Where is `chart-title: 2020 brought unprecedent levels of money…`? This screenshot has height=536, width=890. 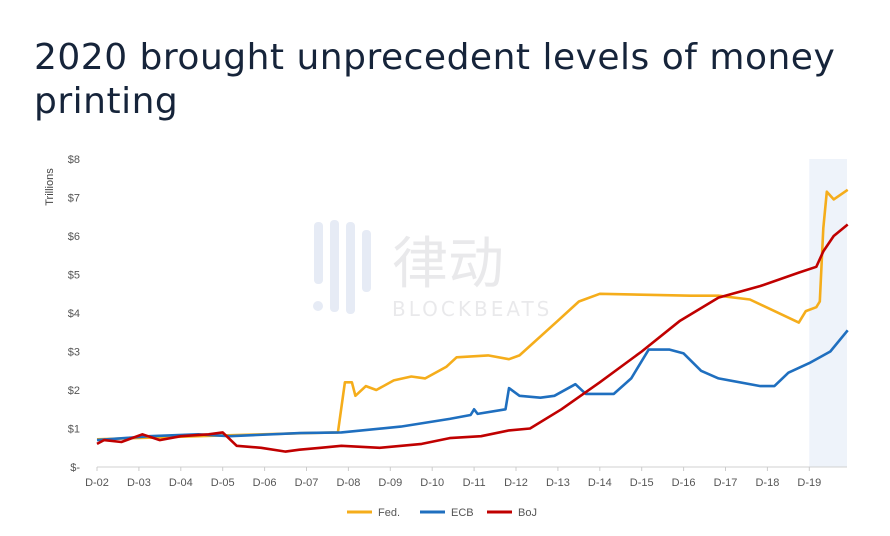 chart-title: 2020 brought unprecedent levels of money… is located at coordinates (435, 79).